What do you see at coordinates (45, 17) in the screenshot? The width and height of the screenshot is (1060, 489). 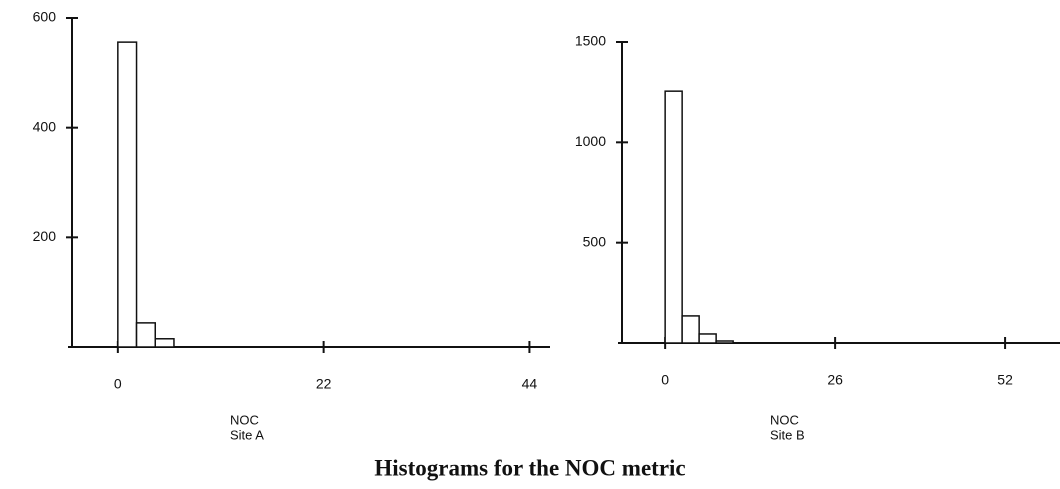 I see `y-tick-label: 600` at bounding box center [45, 17].